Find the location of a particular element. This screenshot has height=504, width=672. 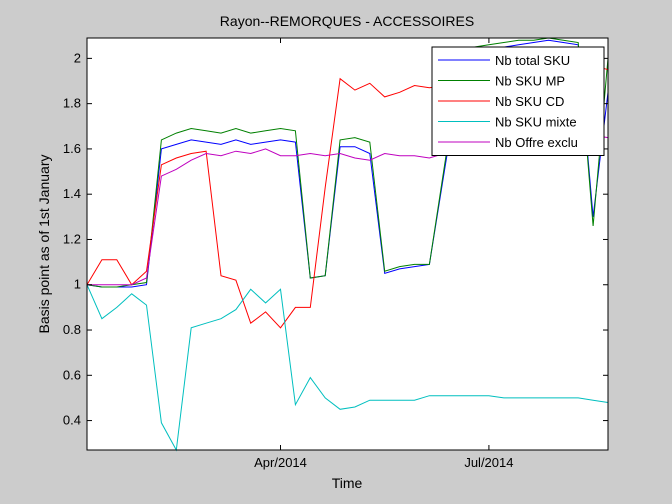

y-tick-label: 1.2 is located at coordinates (72, 238).